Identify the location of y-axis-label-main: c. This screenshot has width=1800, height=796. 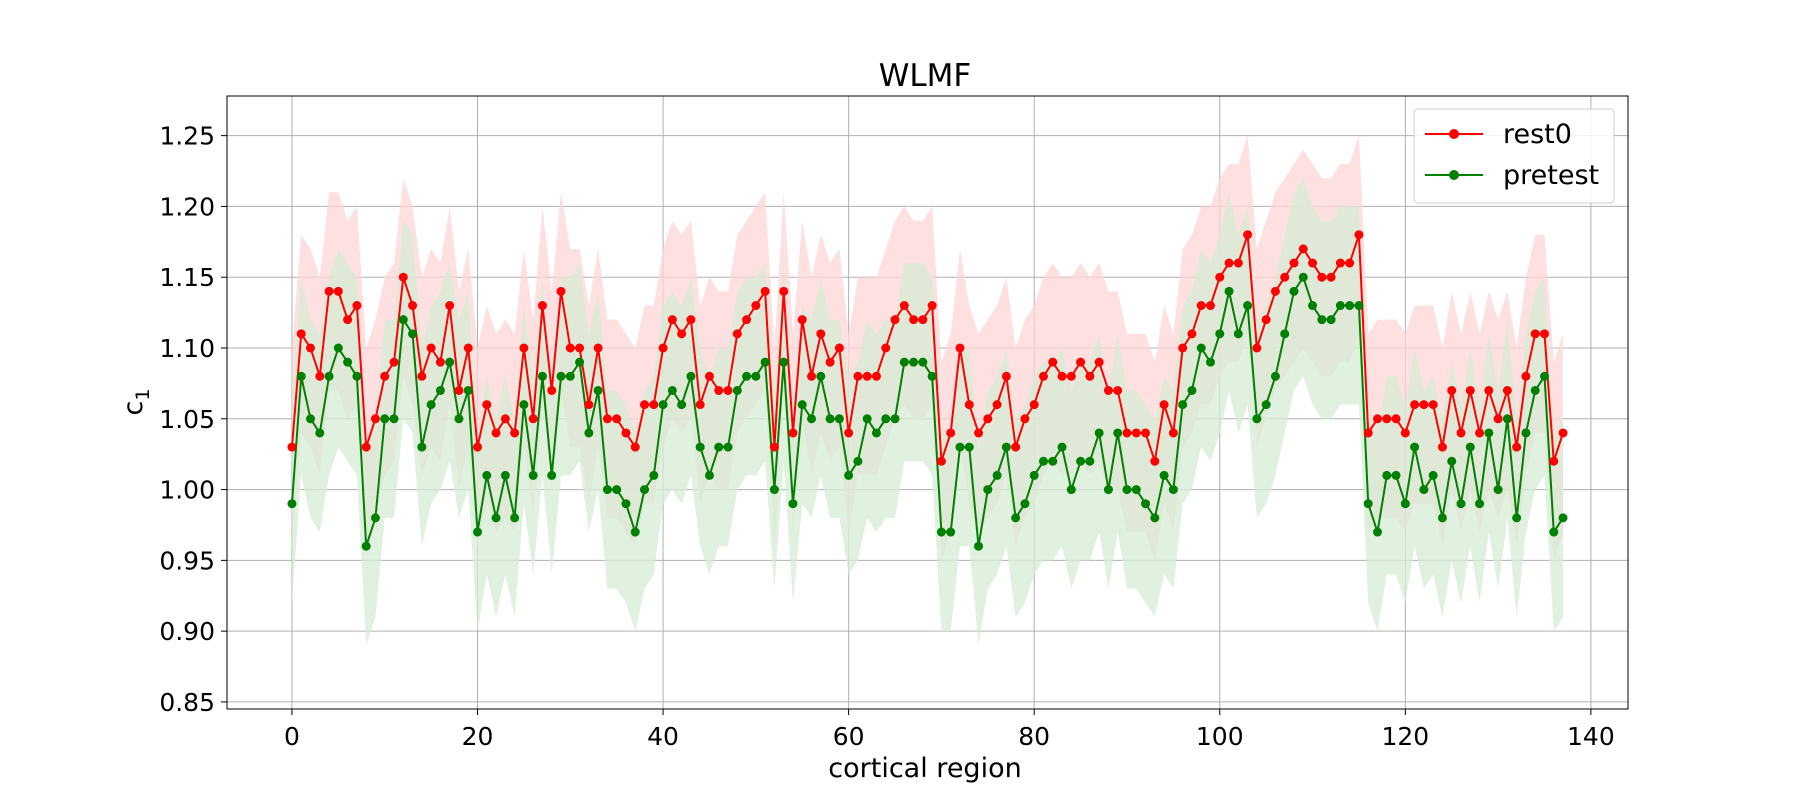
(133, 408).